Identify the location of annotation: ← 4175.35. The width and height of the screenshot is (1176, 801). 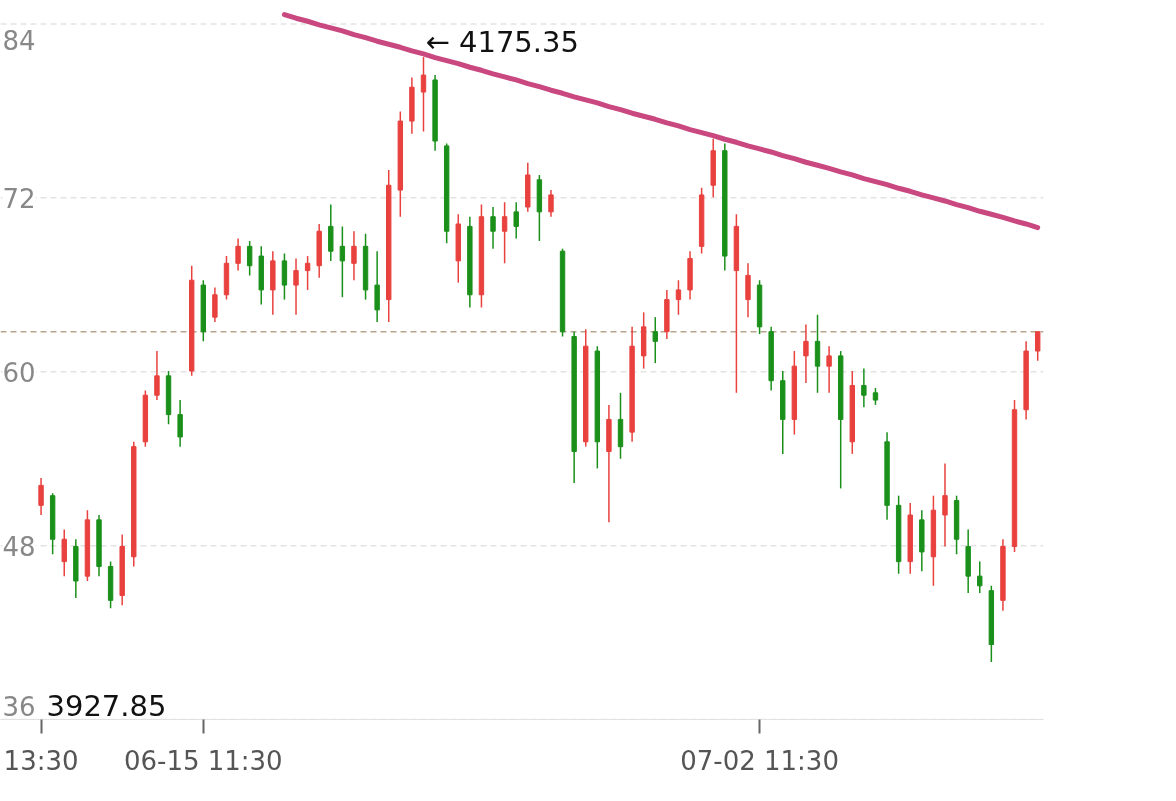
(502, 41).